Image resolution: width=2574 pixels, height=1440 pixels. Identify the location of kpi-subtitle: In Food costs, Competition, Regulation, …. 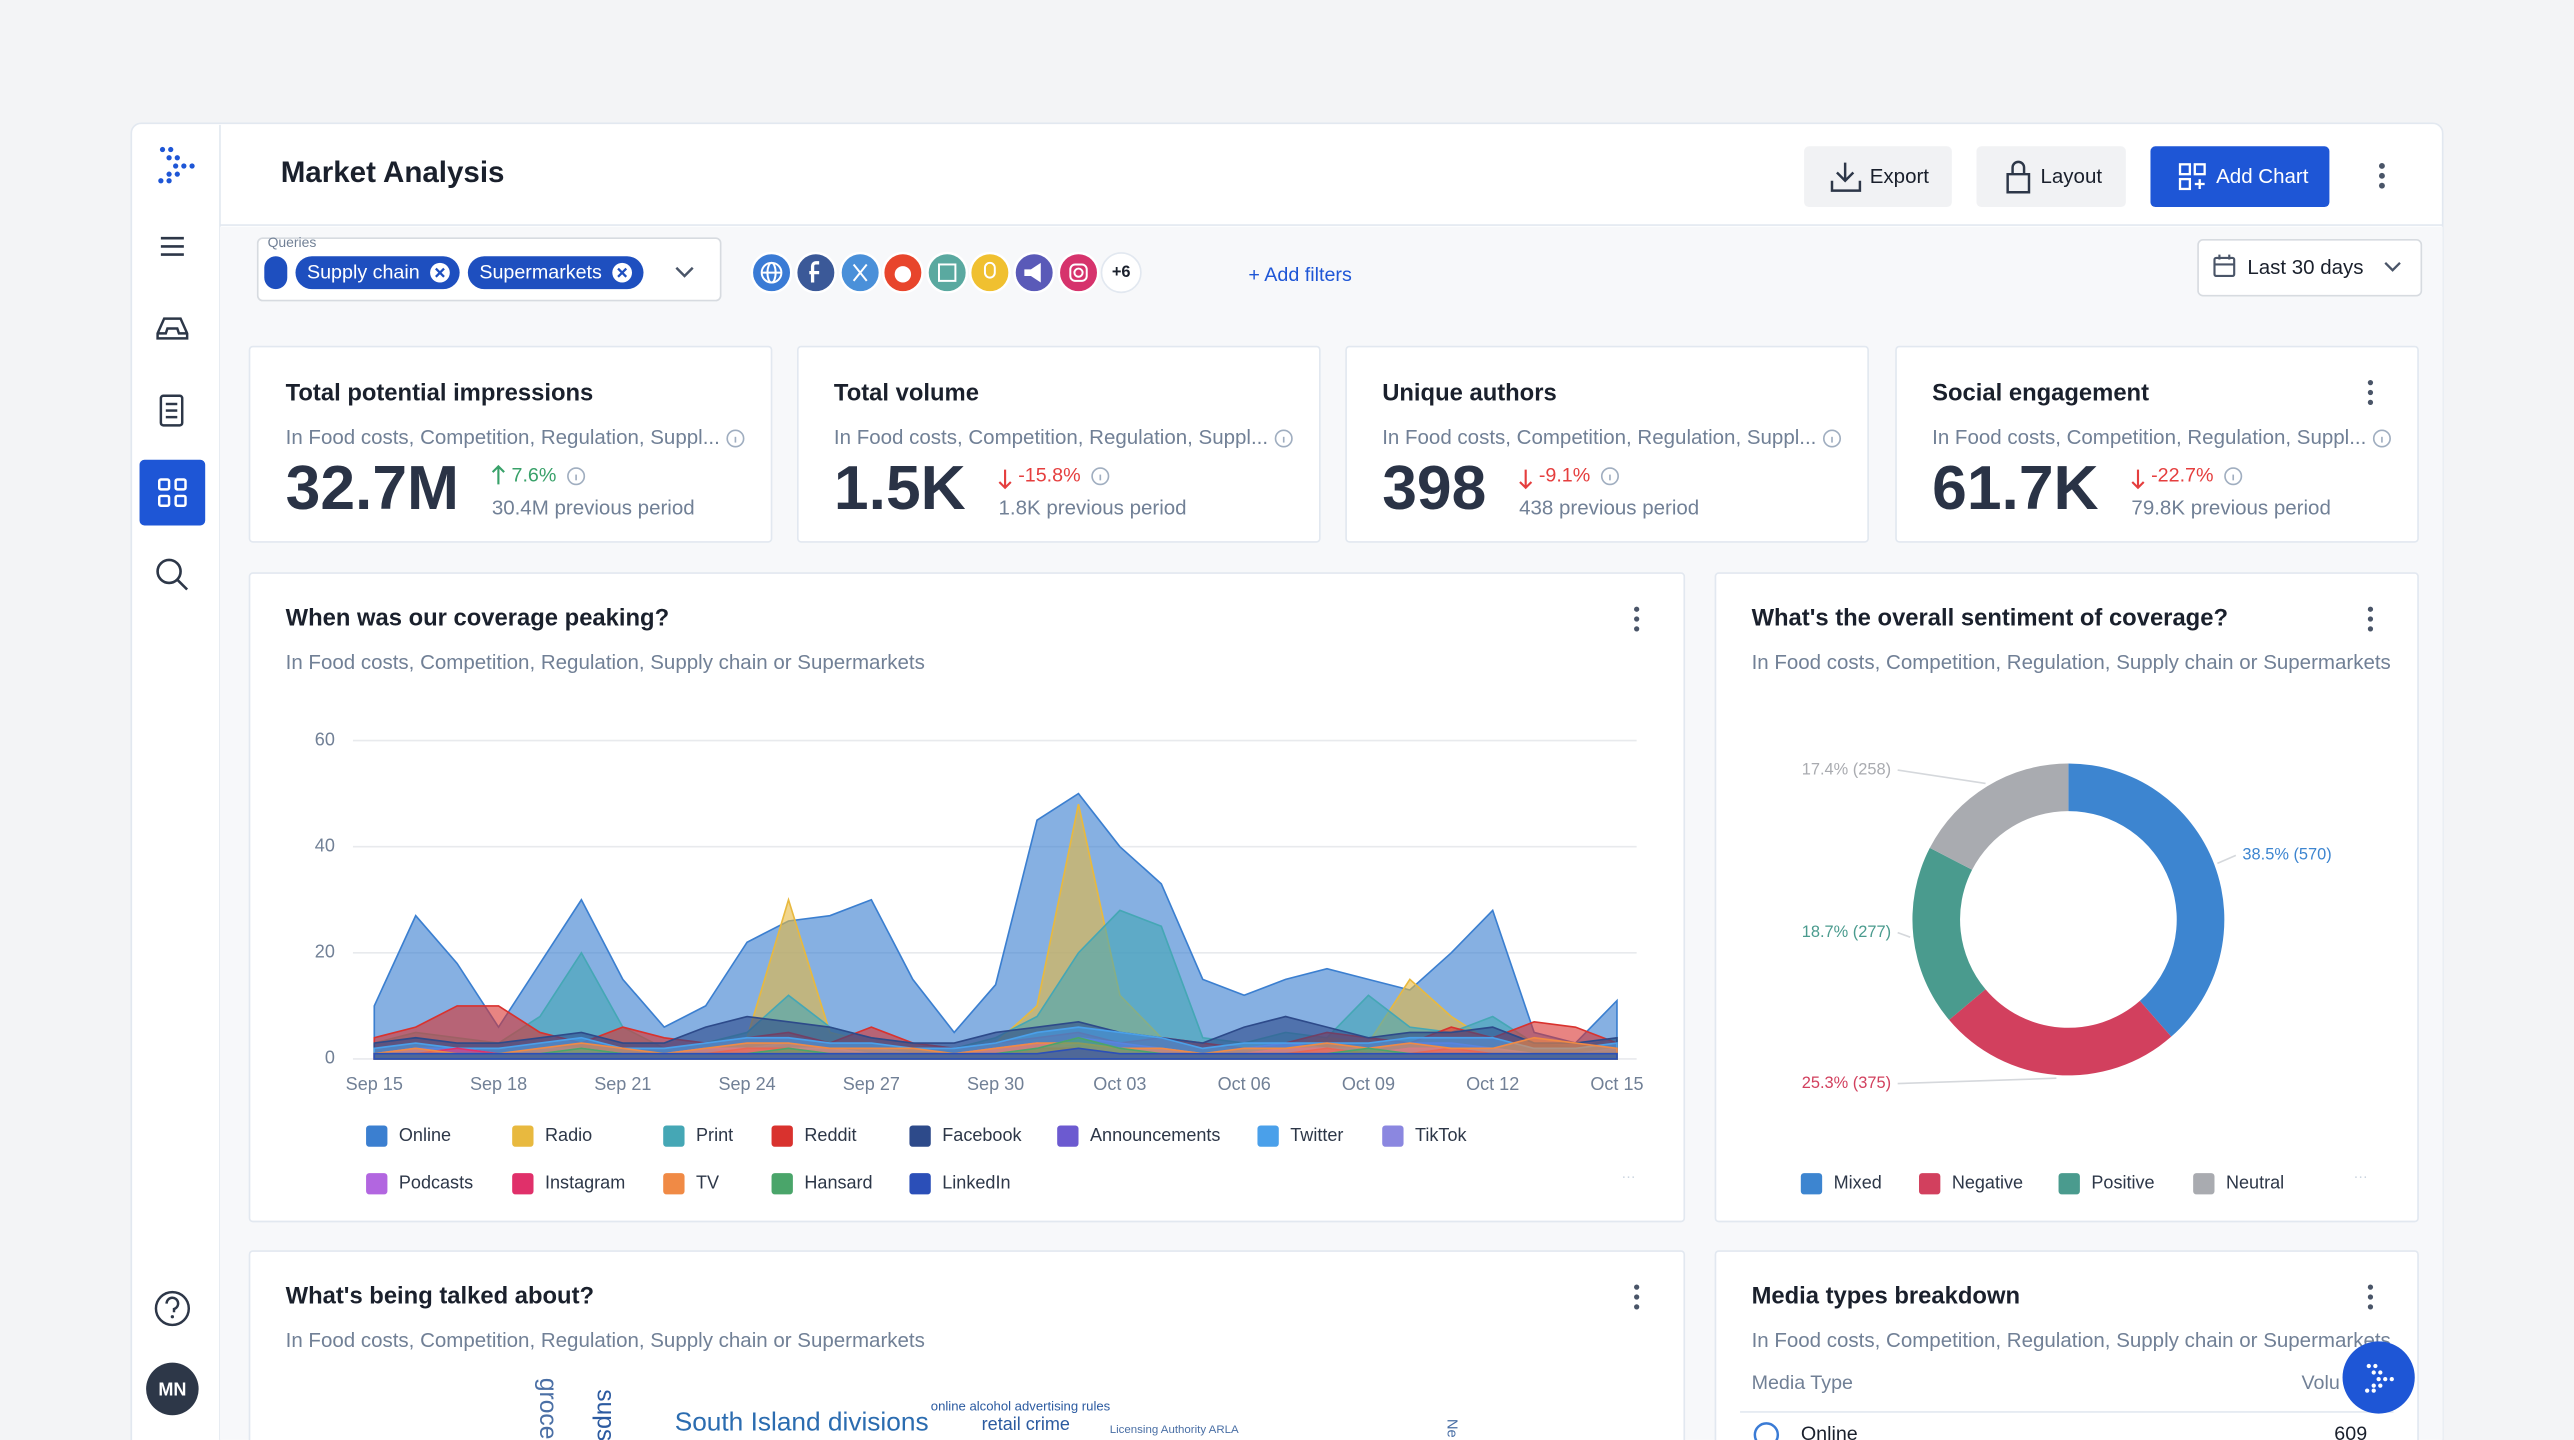
(2149, 437).